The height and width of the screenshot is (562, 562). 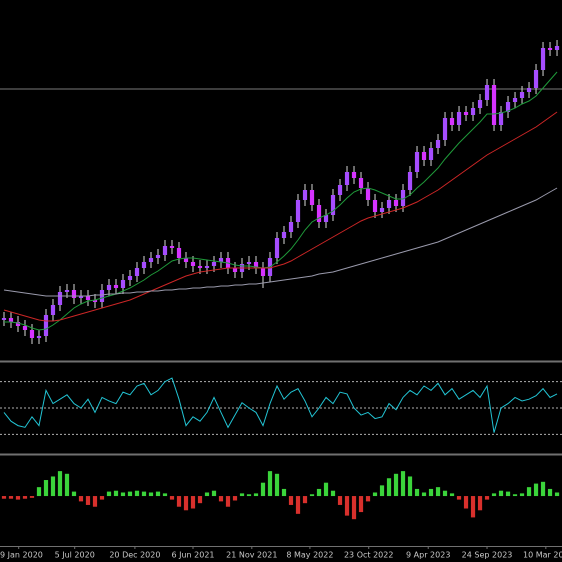 What do you see at coordinates (280, 405) in the screenshot?
I see `series-line` at bounding box center [280, 405].